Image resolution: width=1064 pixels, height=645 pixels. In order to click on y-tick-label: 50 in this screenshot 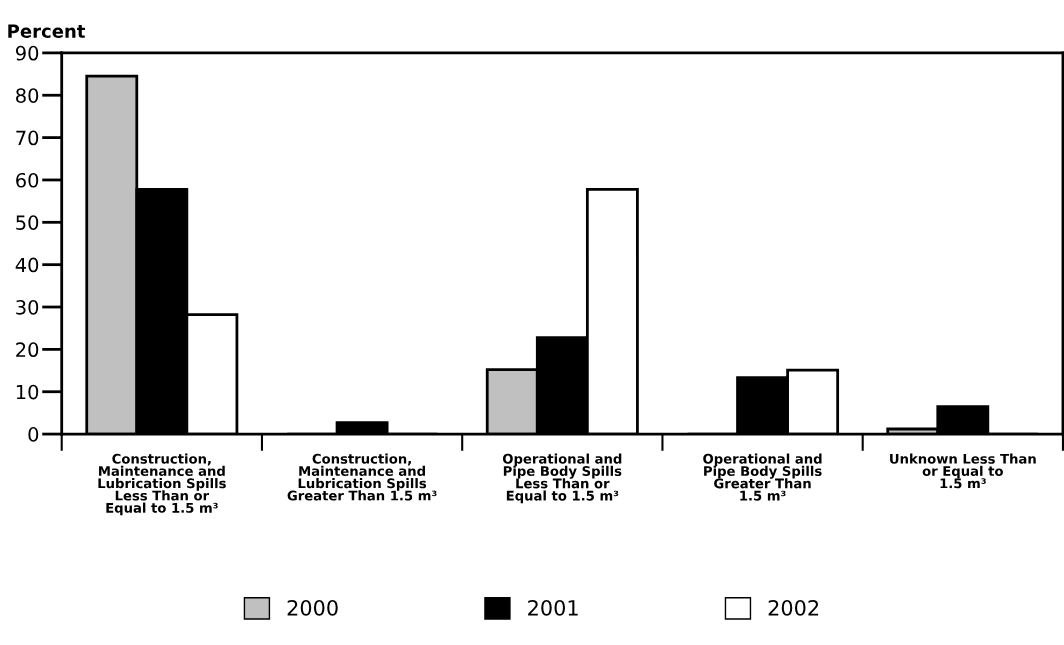, I will do `click(27, 222)`.